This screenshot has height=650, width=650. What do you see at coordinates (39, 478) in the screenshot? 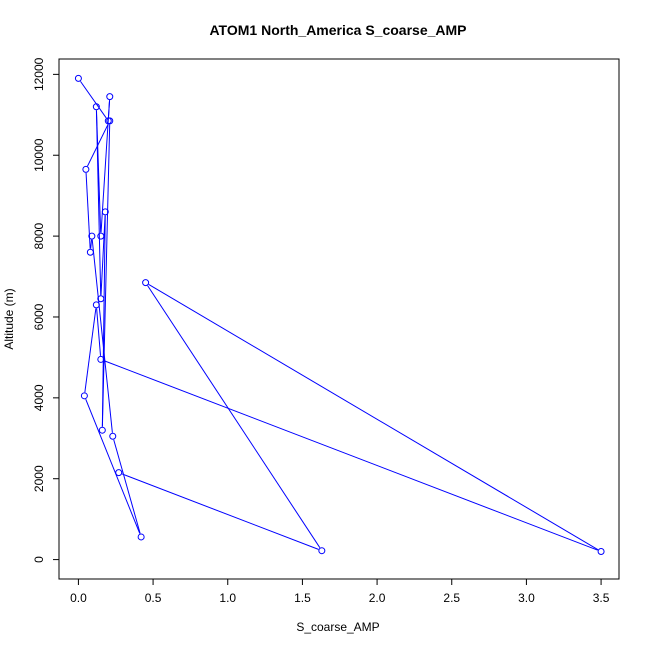
I see `y-tick-label: 2000` at bounding box center [39, 478].